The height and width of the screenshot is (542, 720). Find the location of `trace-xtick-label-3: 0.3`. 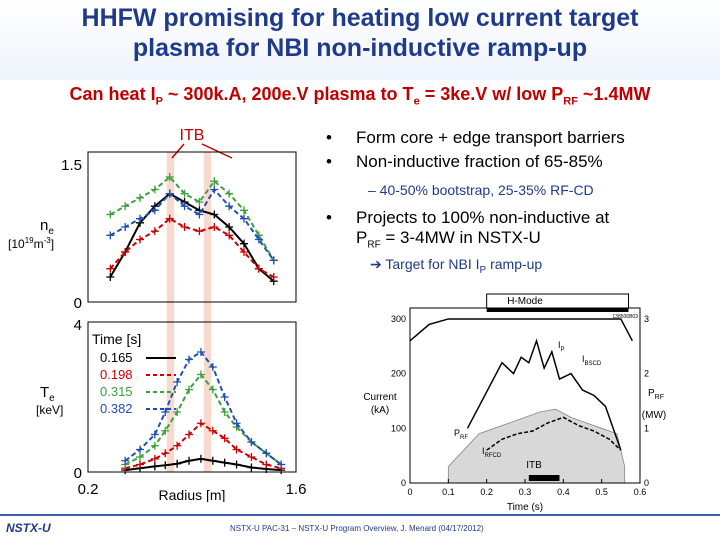

trace-xtick-label-3: 0.3 is located at coordinates (525, 492).